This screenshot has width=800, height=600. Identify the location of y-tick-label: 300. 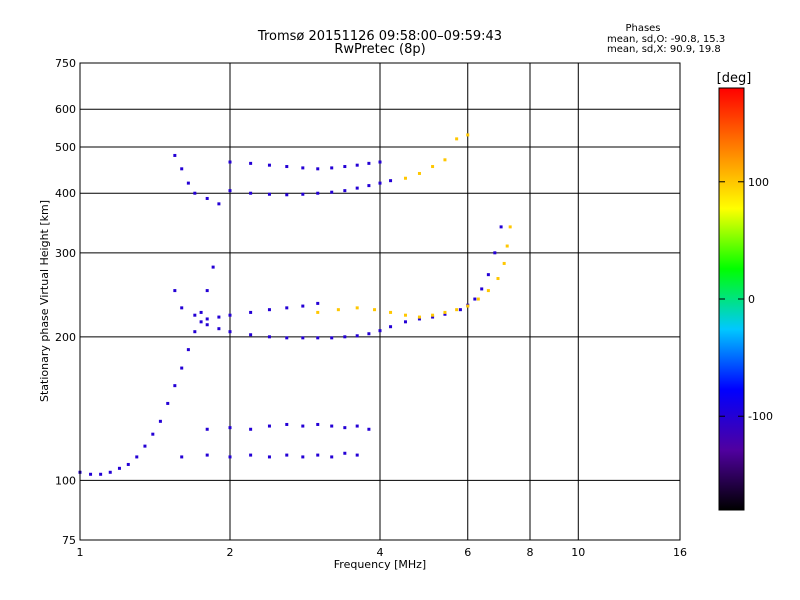
(65, 253).